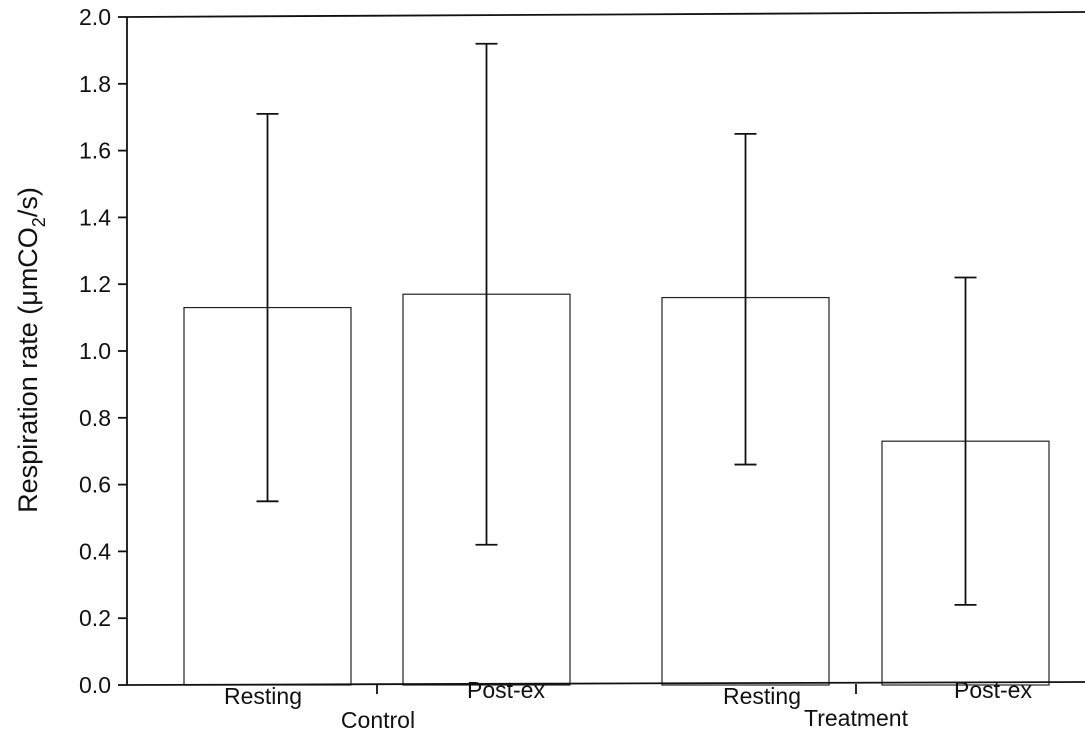  What do you see at coordinates (95, 284) in the screenshot?
I see `y-tick-label: 1.2` at bounding box center [95, 284].